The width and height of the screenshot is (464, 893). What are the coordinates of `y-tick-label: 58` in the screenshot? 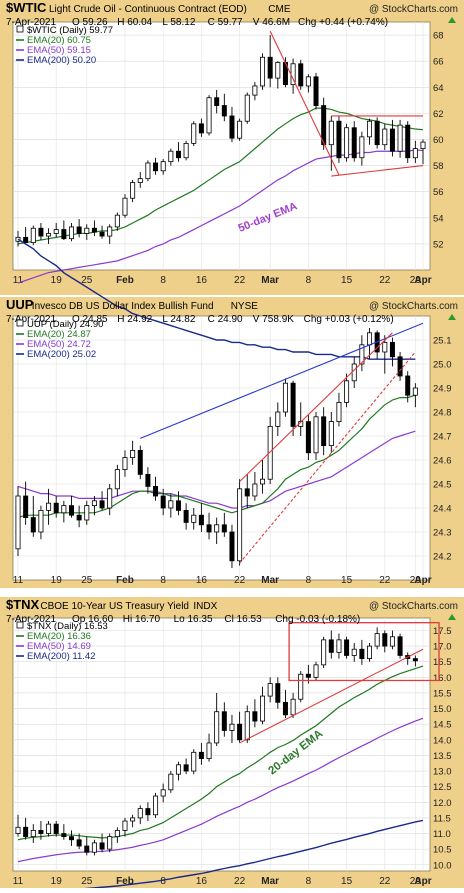 It's located at (438, 166).